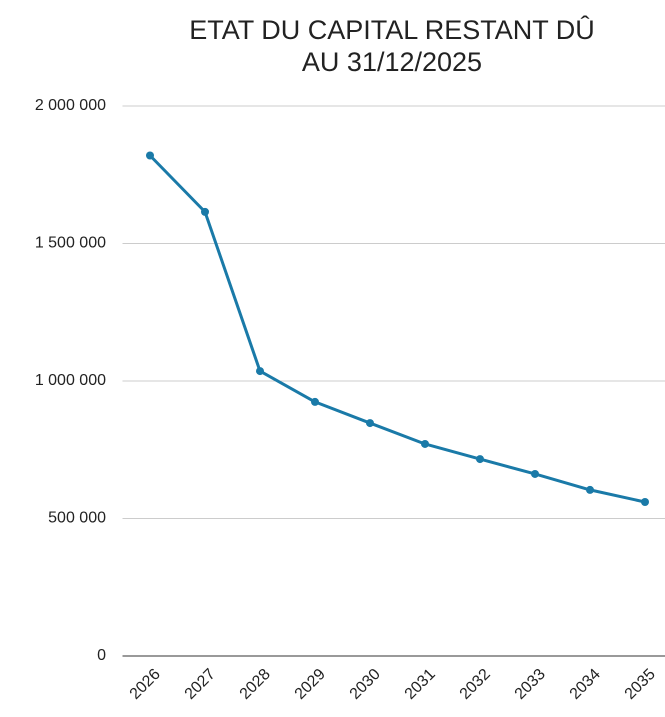 Image resolution: width=665 pixels, height=717 pixels. Describe the element at coordinates (640, 684) in the screenshot. I see `x-tick-label: 2035` at that location.